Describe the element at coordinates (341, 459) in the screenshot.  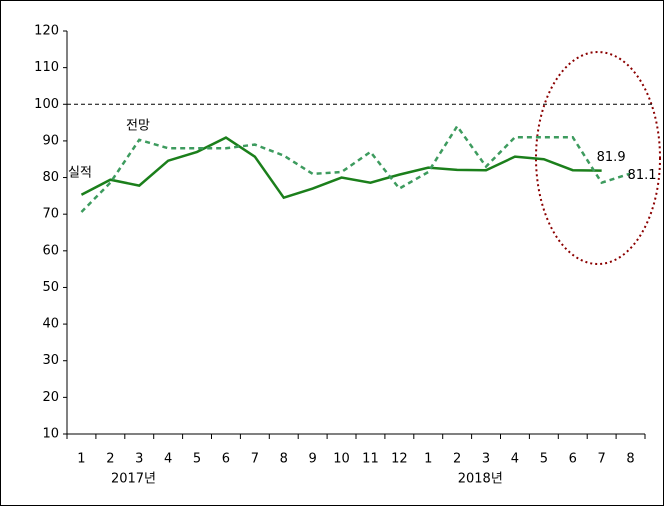
I see `x-tick-label: 10` at that location.